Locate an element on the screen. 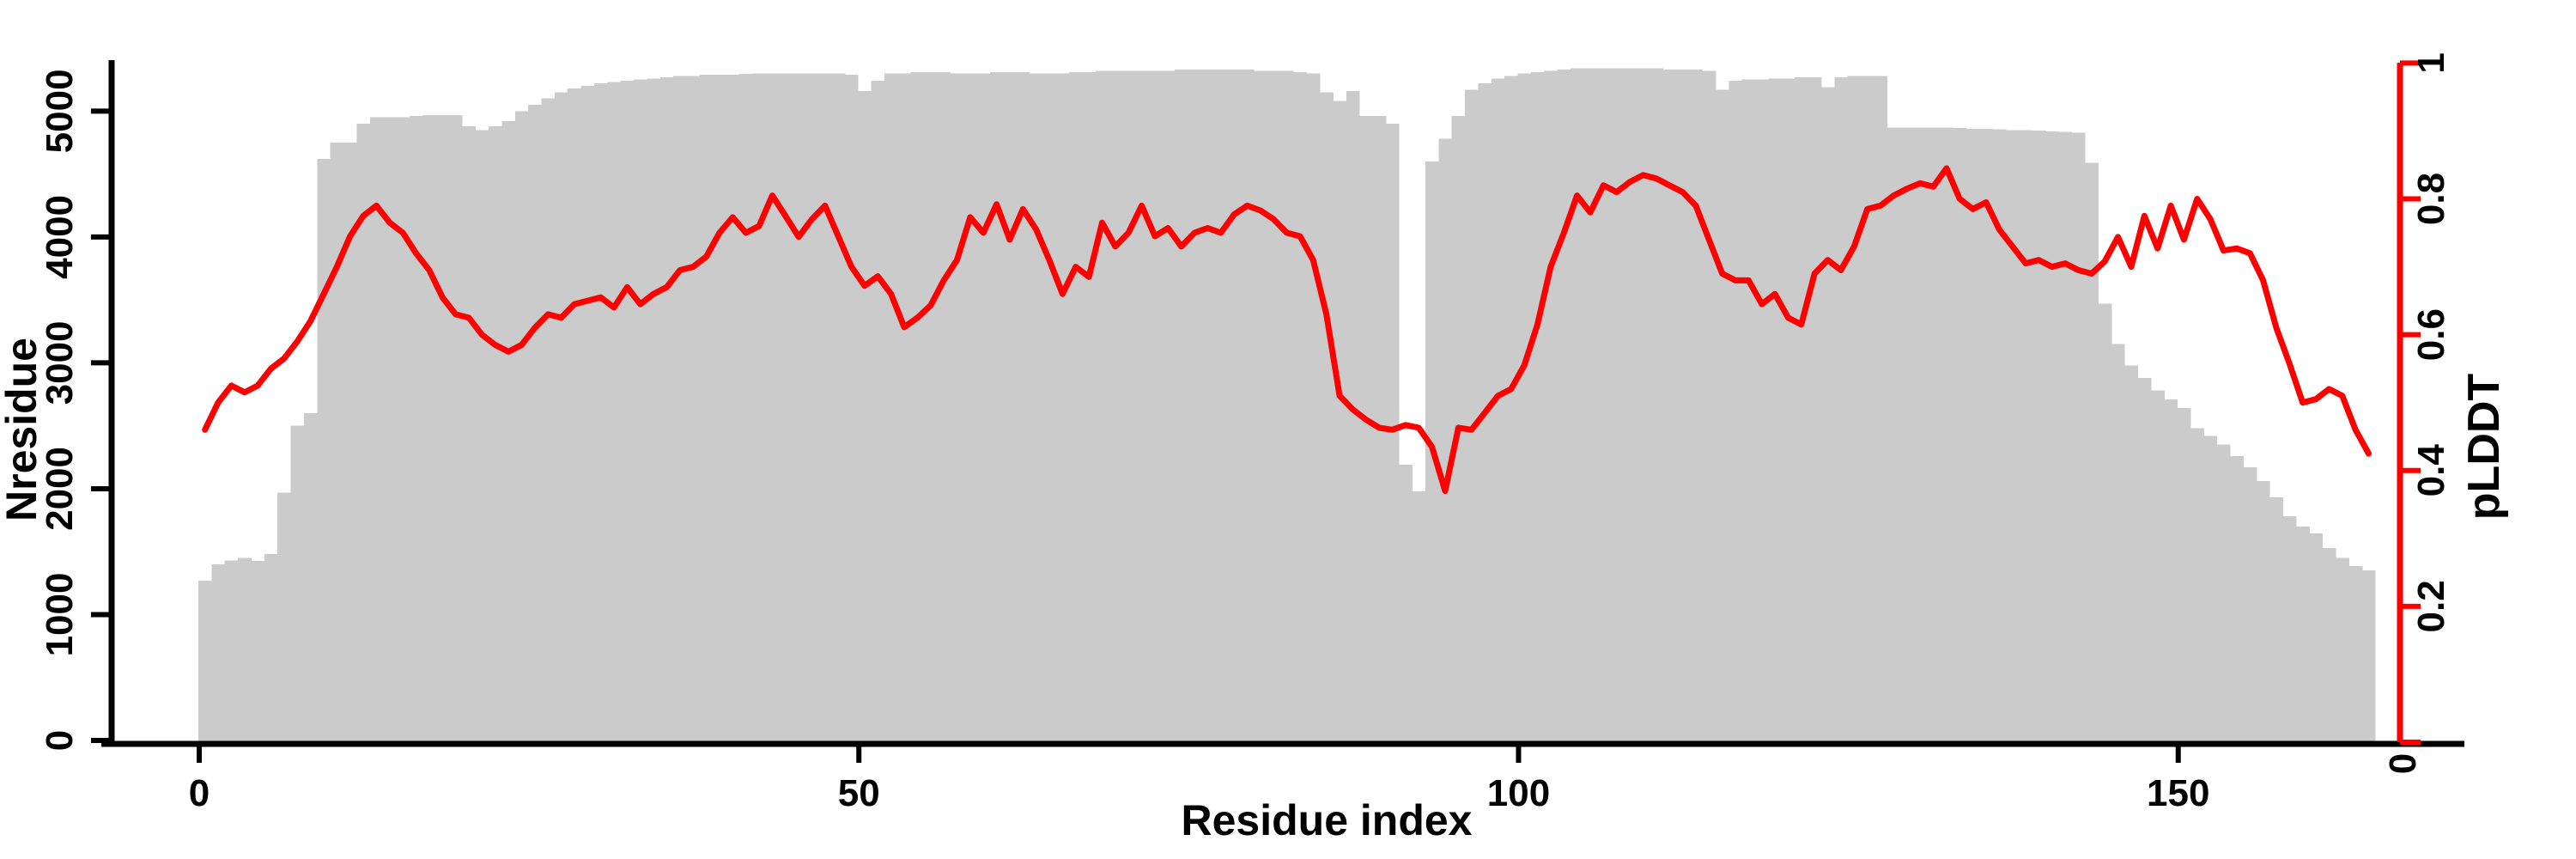 Image resolution: width=2576 pixels, height=859 pixels. left-tick-label-4000: 4000 is located at coordinates (60, 237).